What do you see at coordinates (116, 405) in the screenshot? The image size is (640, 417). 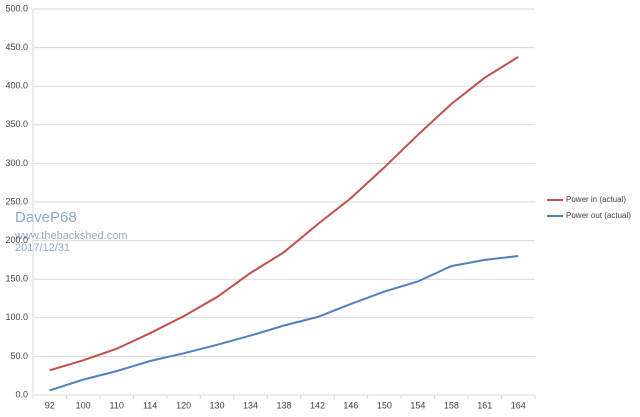 I see `x-tick-label: 110` at bounding box center [116, 405].